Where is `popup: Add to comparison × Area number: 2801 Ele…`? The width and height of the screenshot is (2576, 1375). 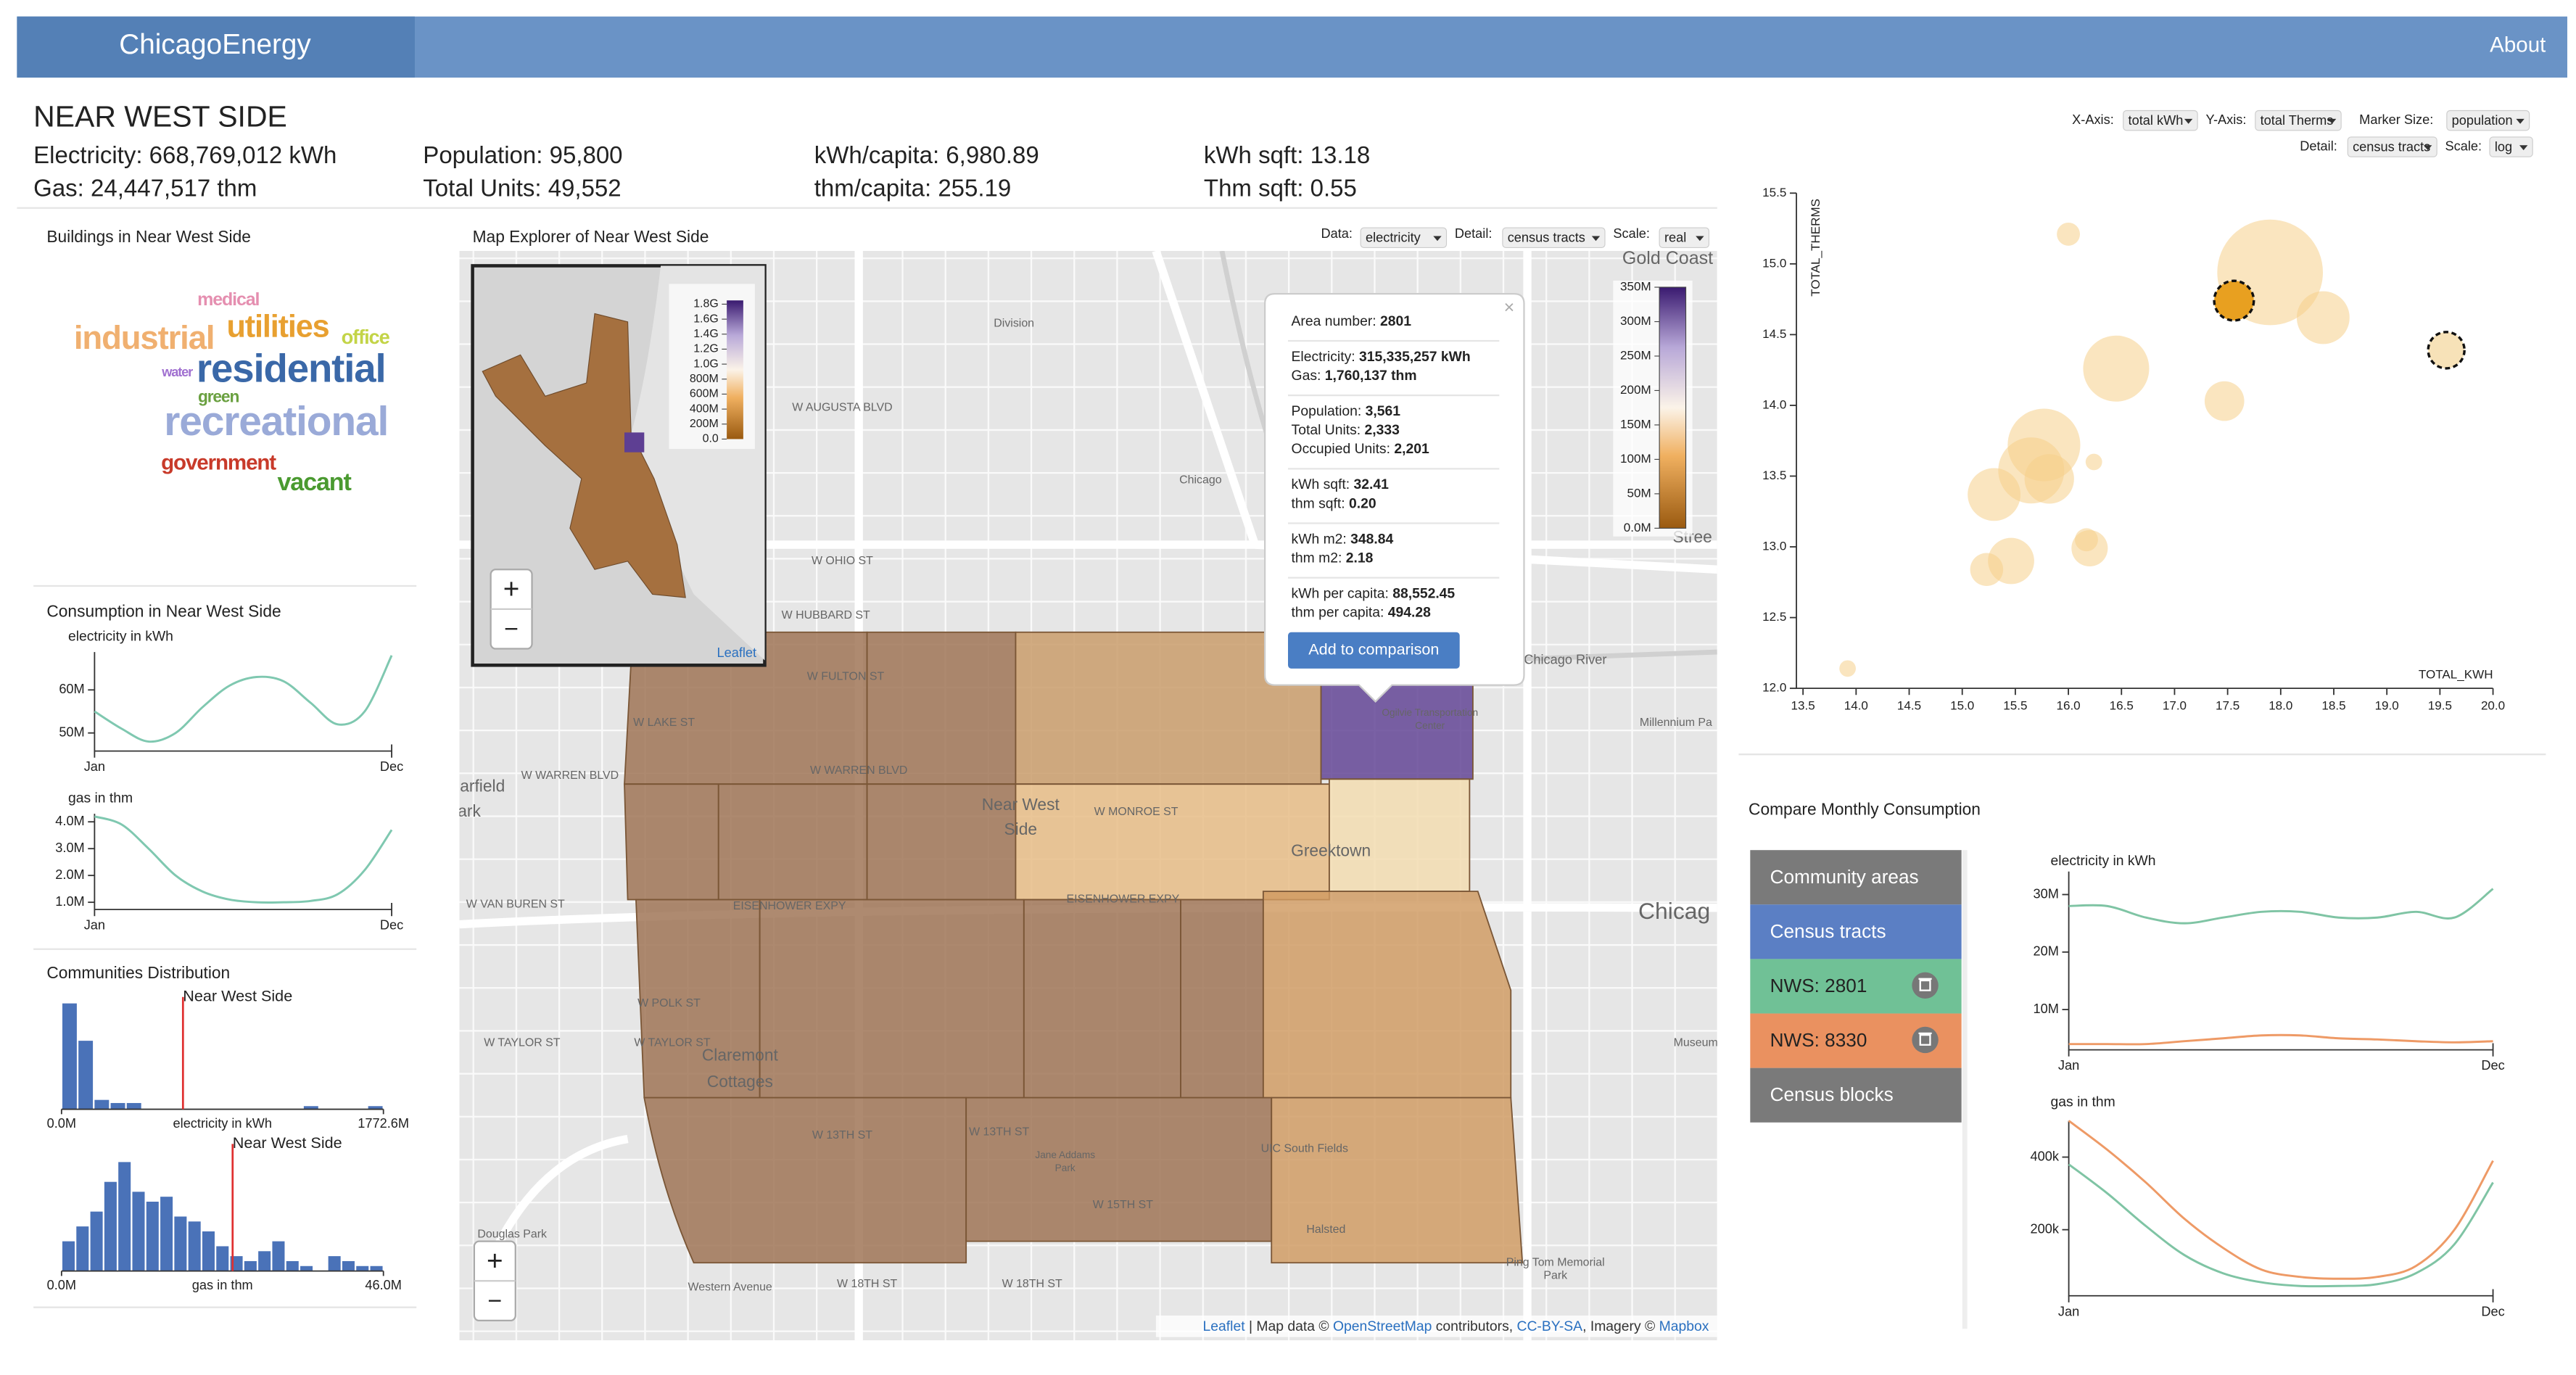 popup: Add to comparison × Area number: 2801 Ele… is located at coordinates (1394, 498).